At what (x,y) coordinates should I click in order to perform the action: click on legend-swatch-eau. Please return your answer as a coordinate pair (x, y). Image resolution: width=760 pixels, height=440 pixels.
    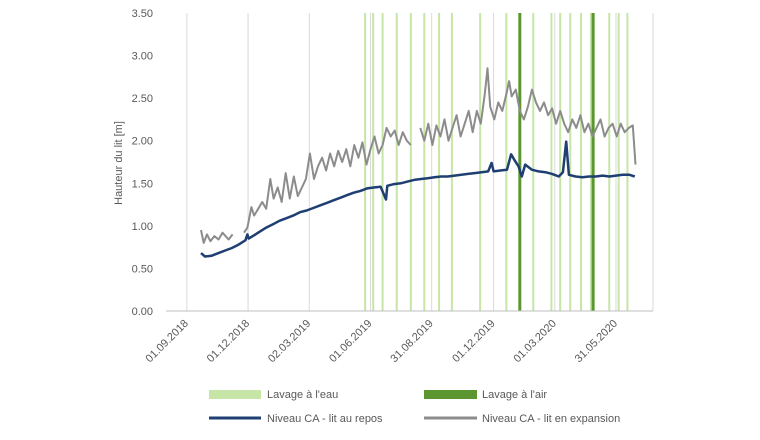
    Looking at the image, I should click on (235, 394).